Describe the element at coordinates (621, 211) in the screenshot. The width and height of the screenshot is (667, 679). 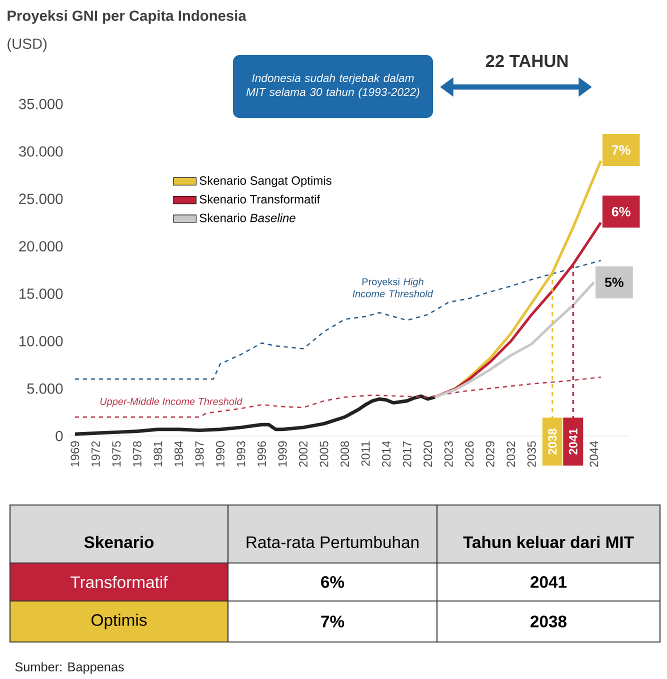
I see `annotation: 6%` at that location.